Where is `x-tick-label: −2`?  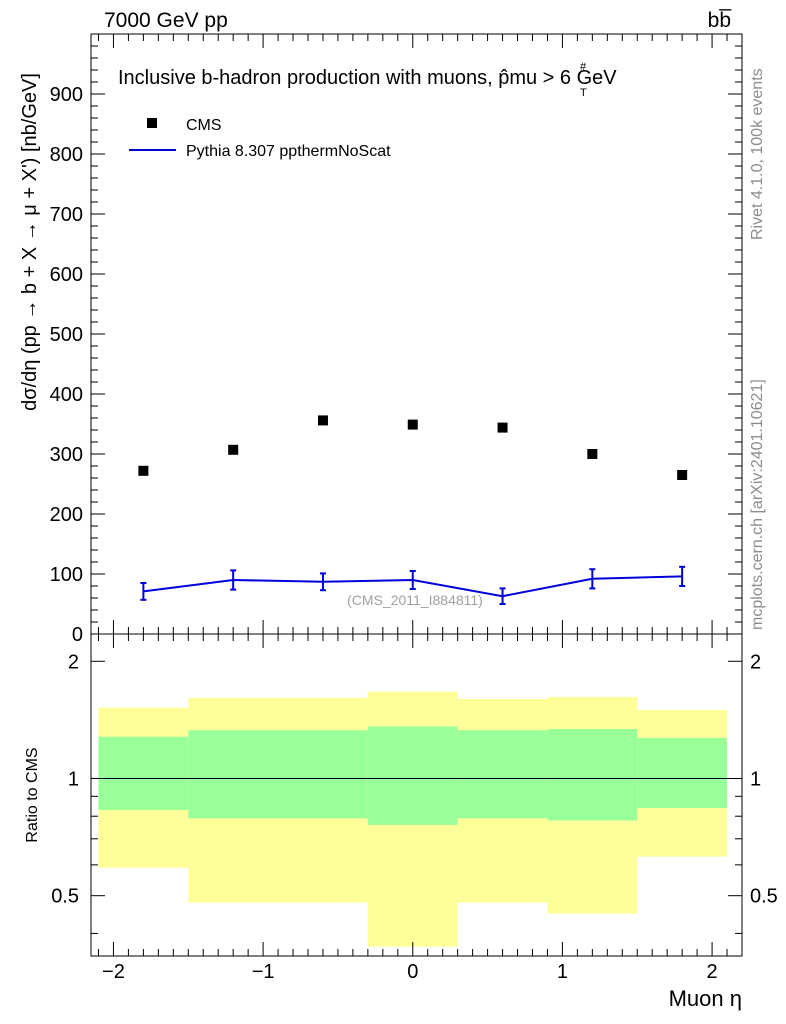 x-tick-label: −2 is located at coordinates (113, 972).